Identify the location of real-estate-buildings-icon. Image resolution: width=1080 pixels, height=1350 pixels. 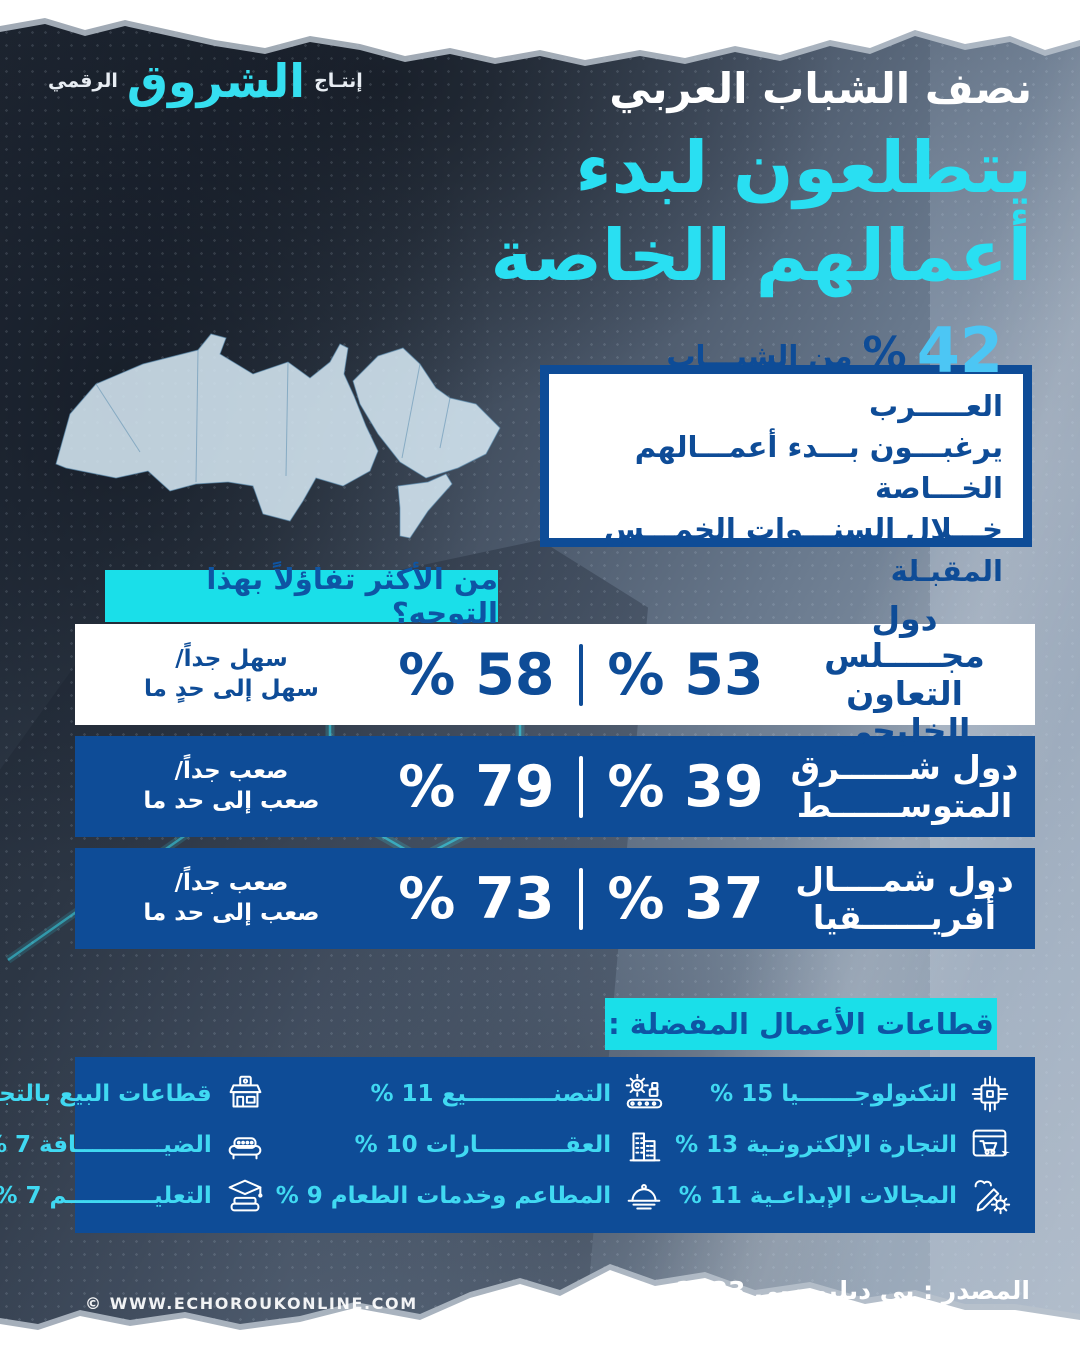
(644, 1145).